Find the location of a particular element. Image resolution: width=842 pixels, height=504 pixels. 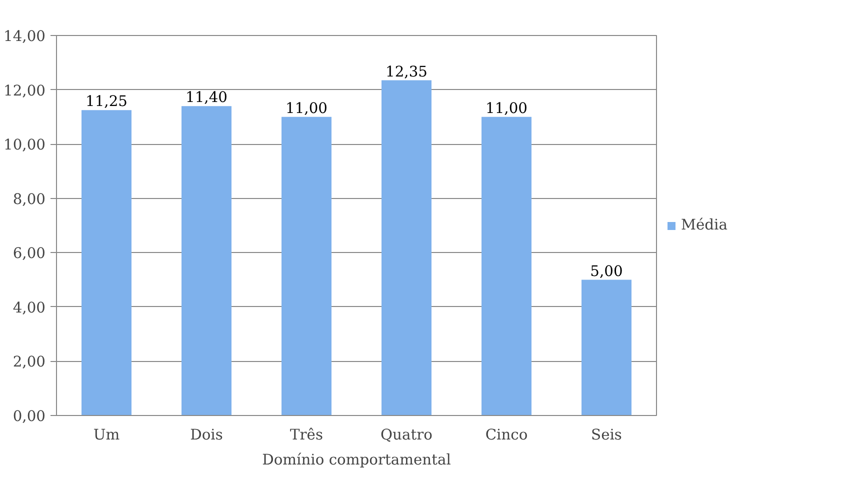

y-tick-label: 0,00 is located at coordinates (29, 416).